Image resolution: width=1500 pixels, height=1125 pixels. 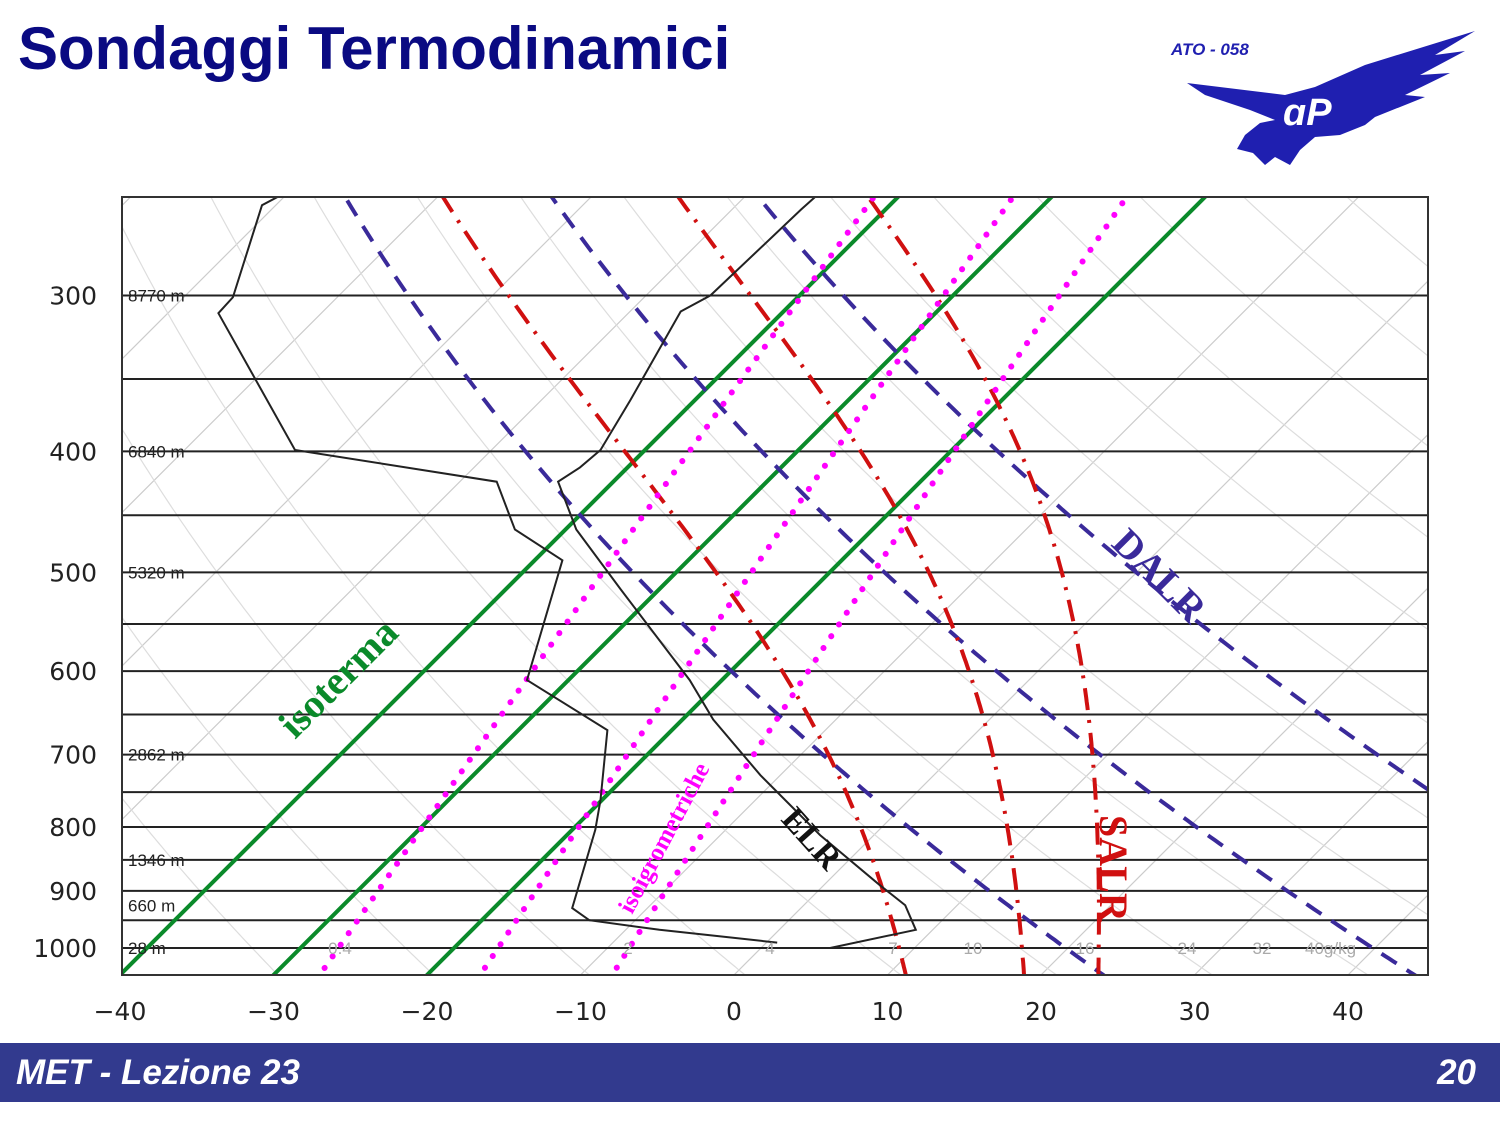 What do you see at coordinates (1113, 869) in the screenshot?
I see `label-salr: SALR` at bounding box center [1113, 869].